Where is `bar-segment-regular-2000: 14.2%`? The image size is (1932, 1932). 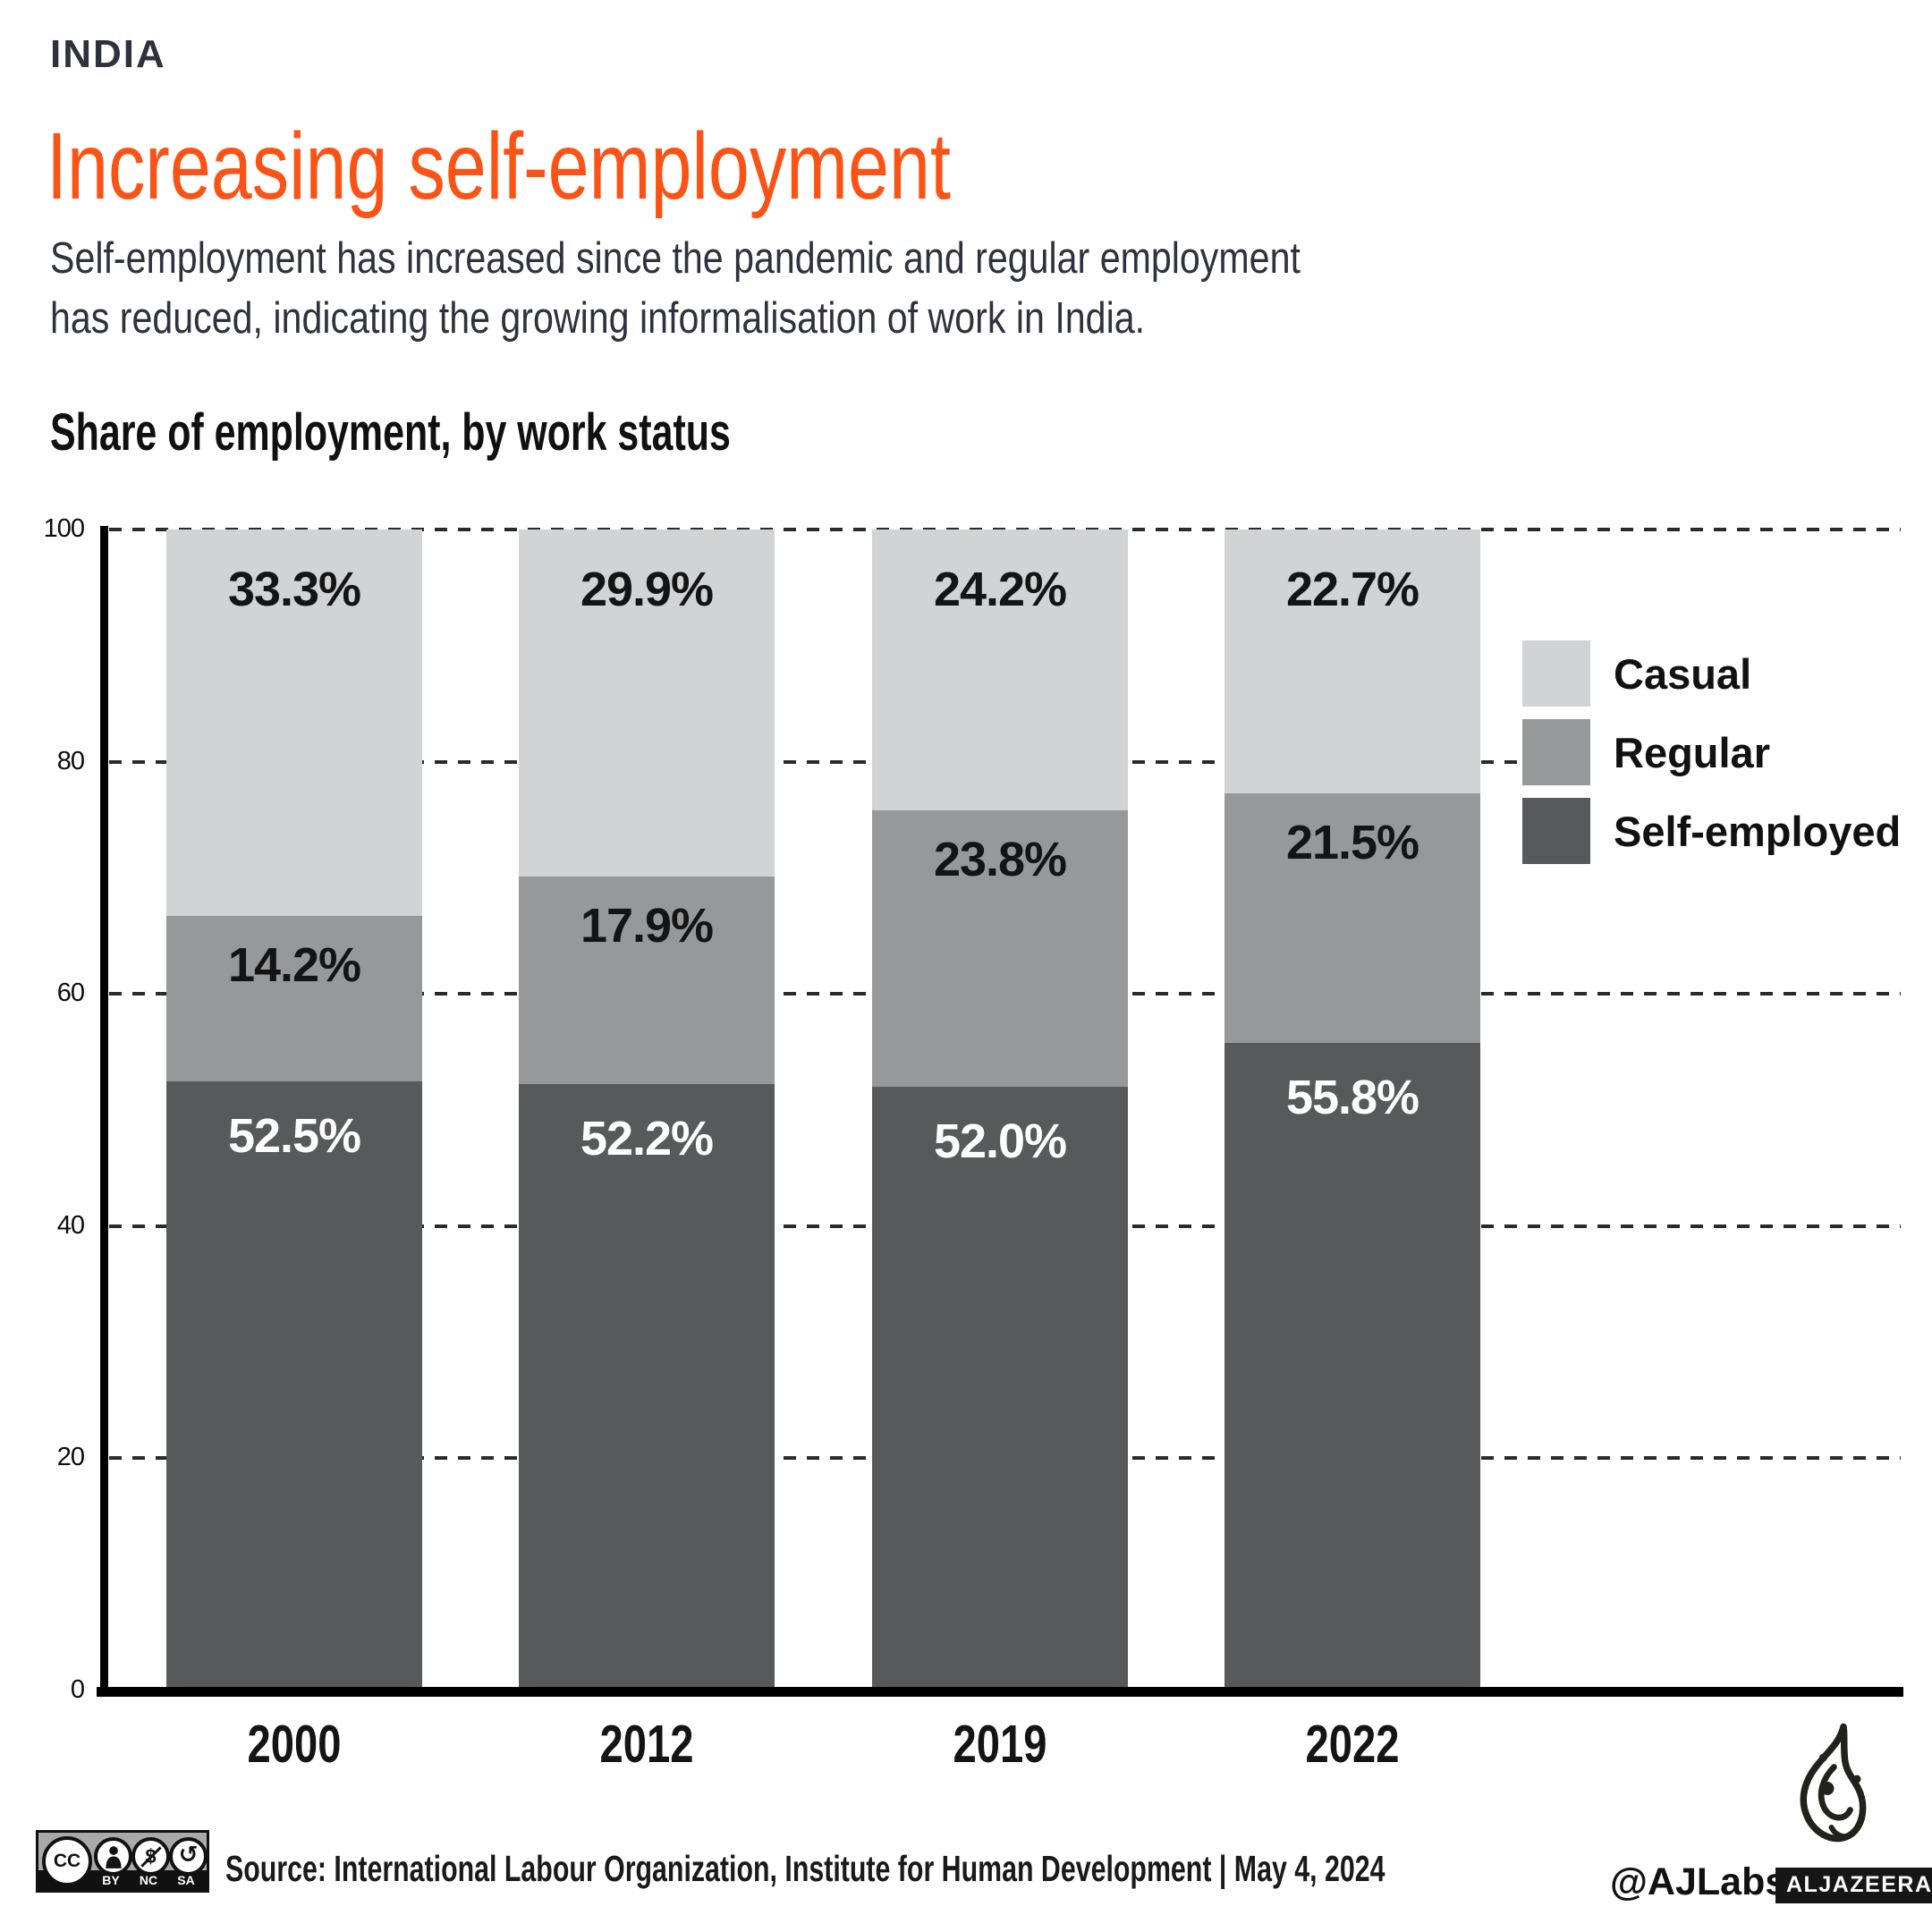
bar-segment-regular-2000: 14.2% is located at coordinates (294, 998).